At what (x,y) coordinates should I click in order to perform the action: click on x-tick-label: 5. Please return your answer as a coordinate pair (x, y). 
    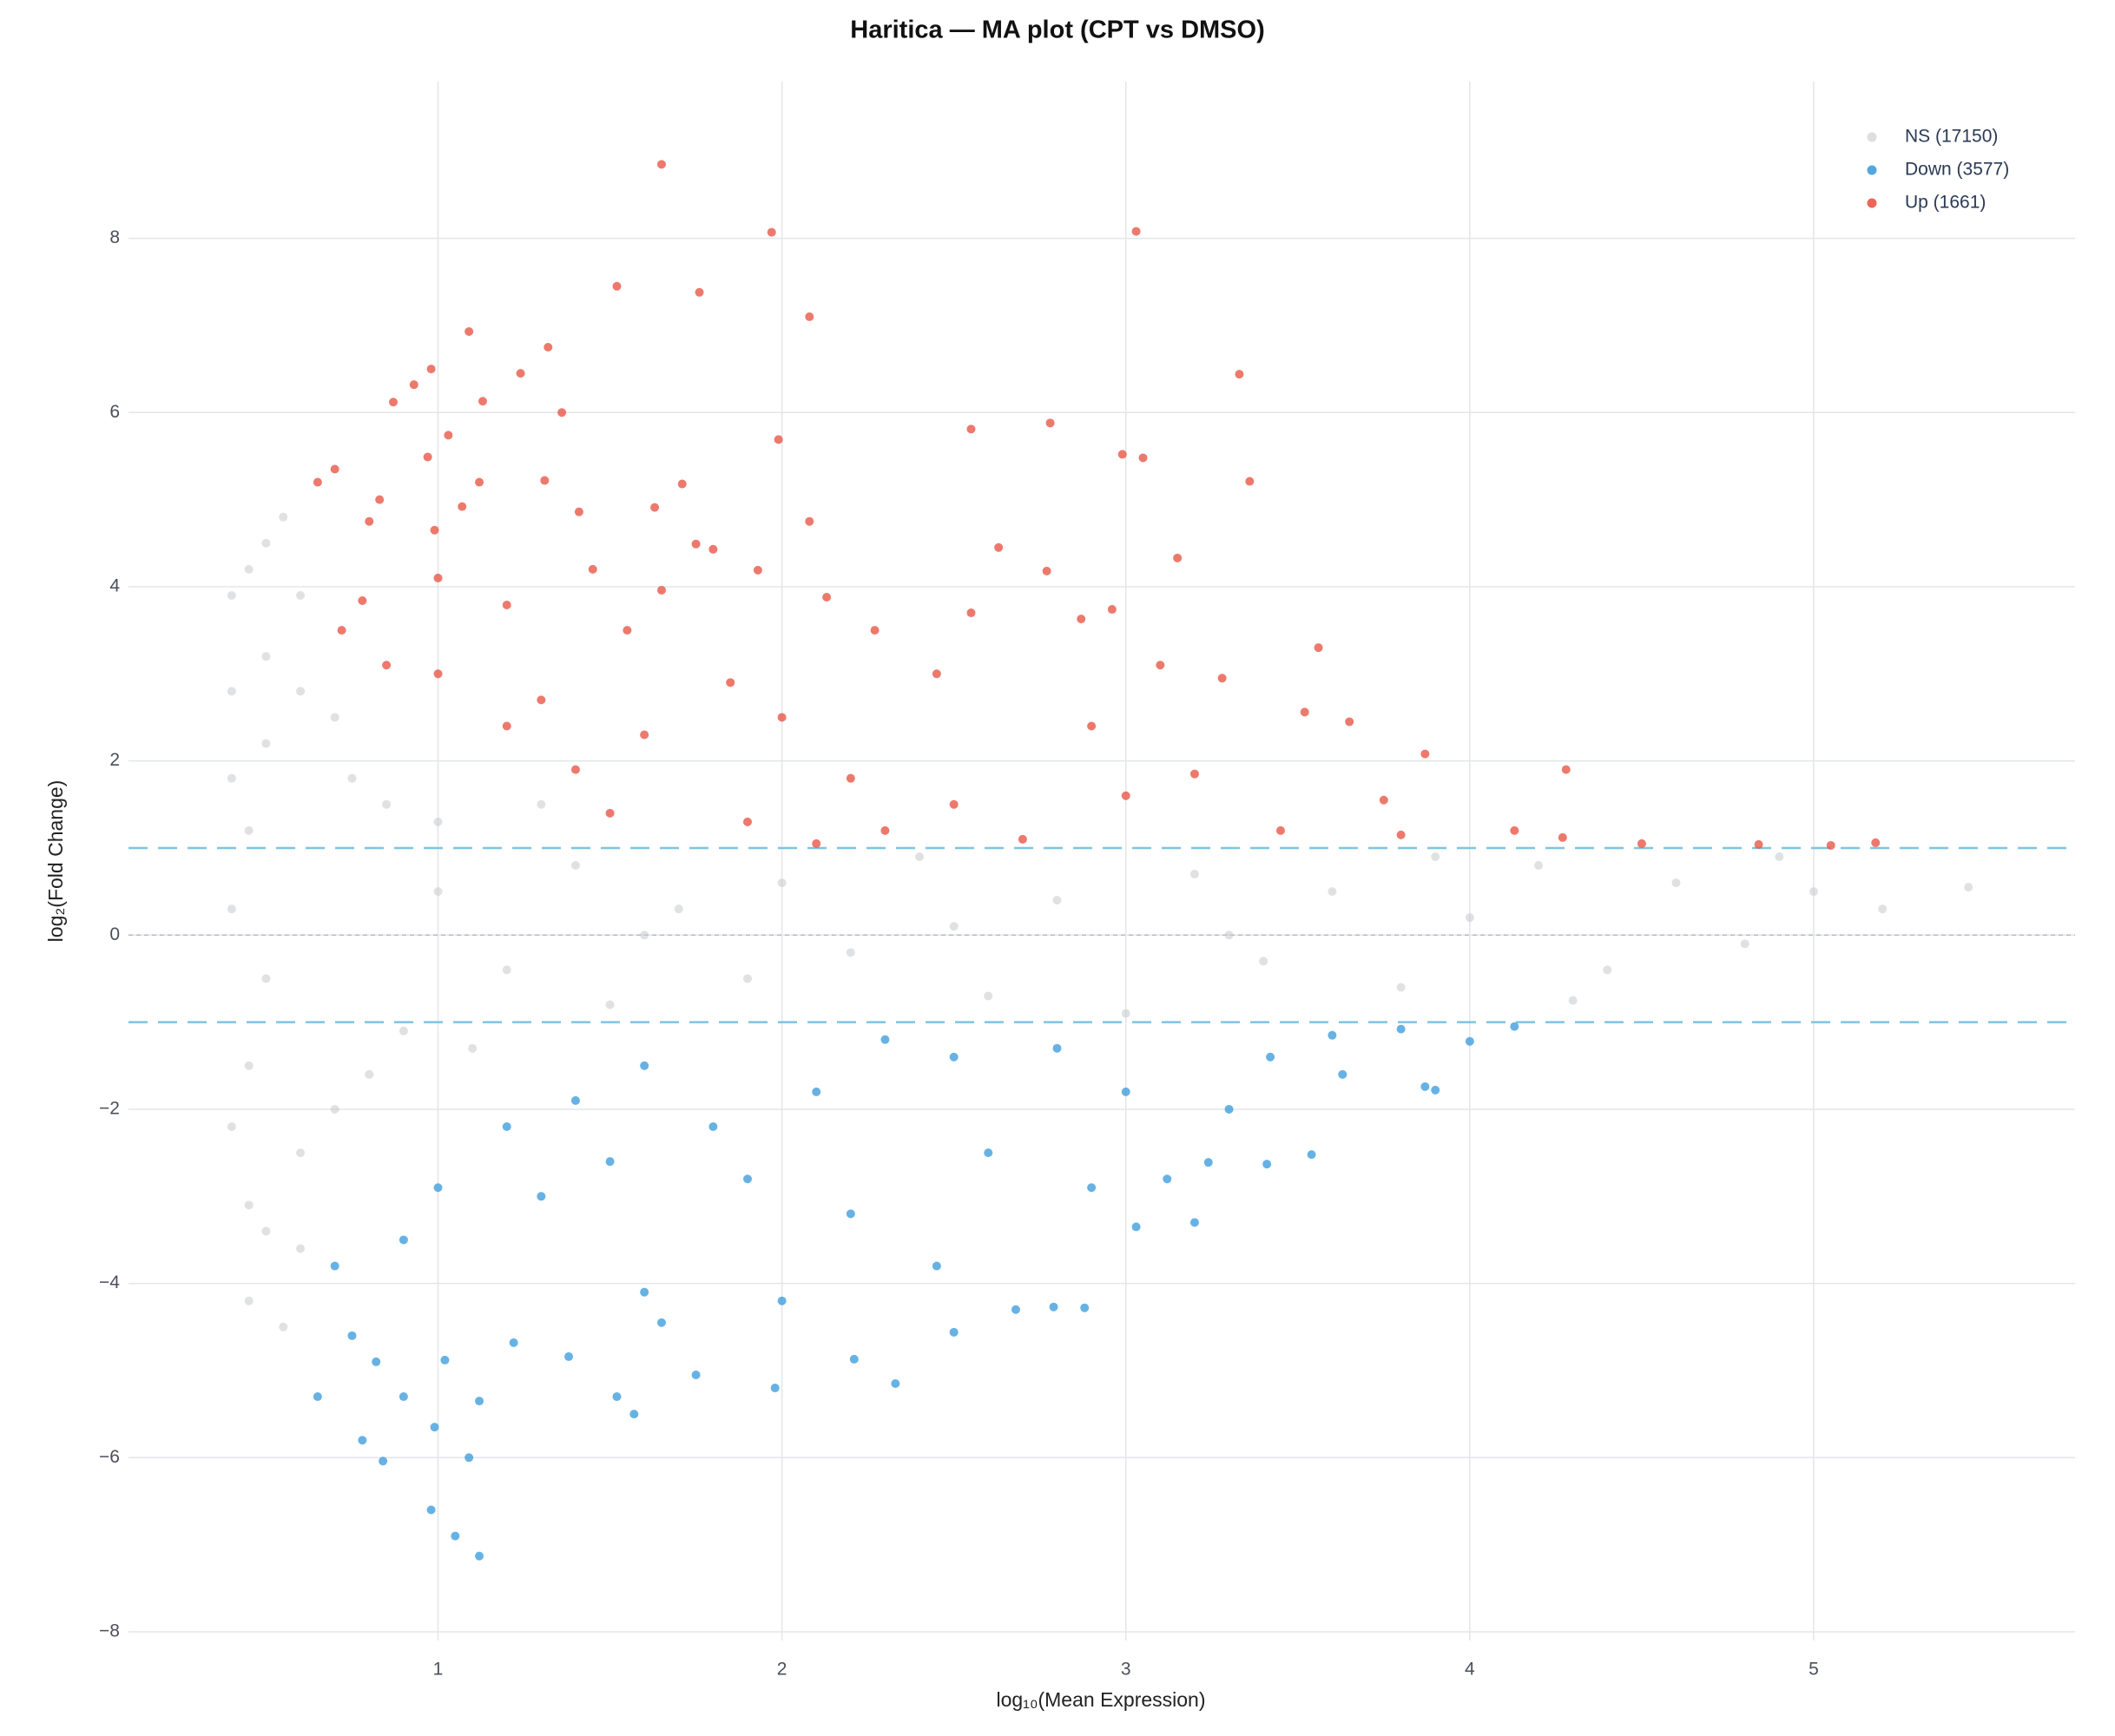
    Looking at the image, I should click on (1814, 1670).